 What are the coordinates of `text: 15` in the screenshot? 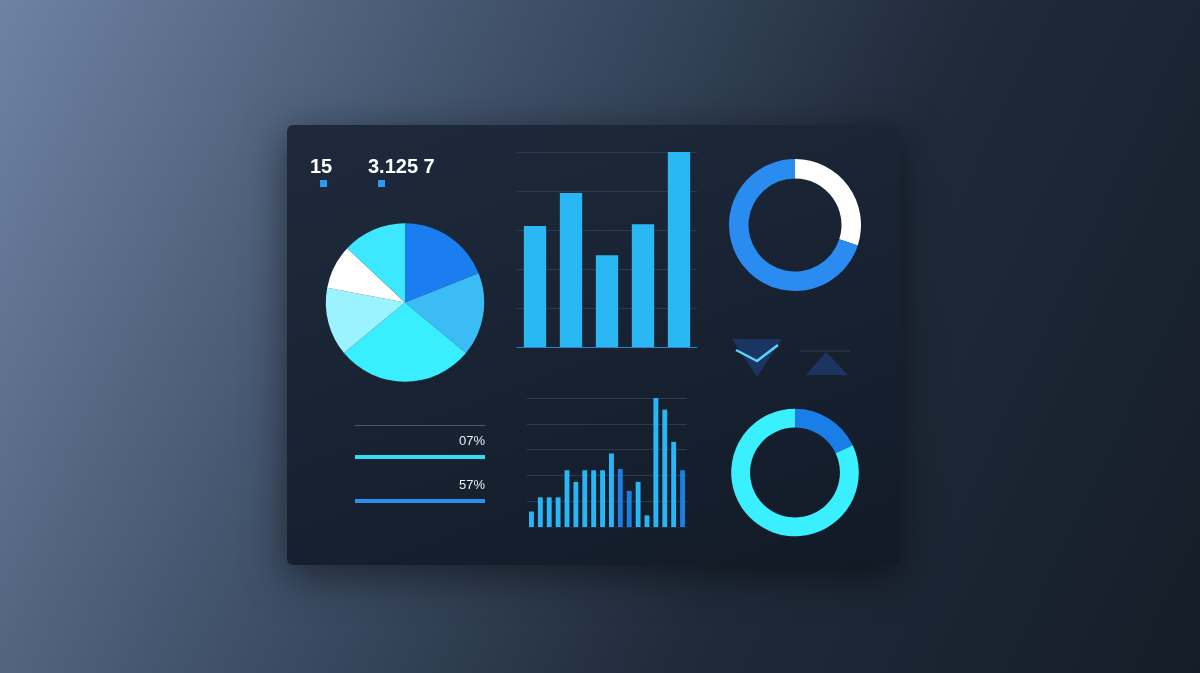 It's located at (321, 166).